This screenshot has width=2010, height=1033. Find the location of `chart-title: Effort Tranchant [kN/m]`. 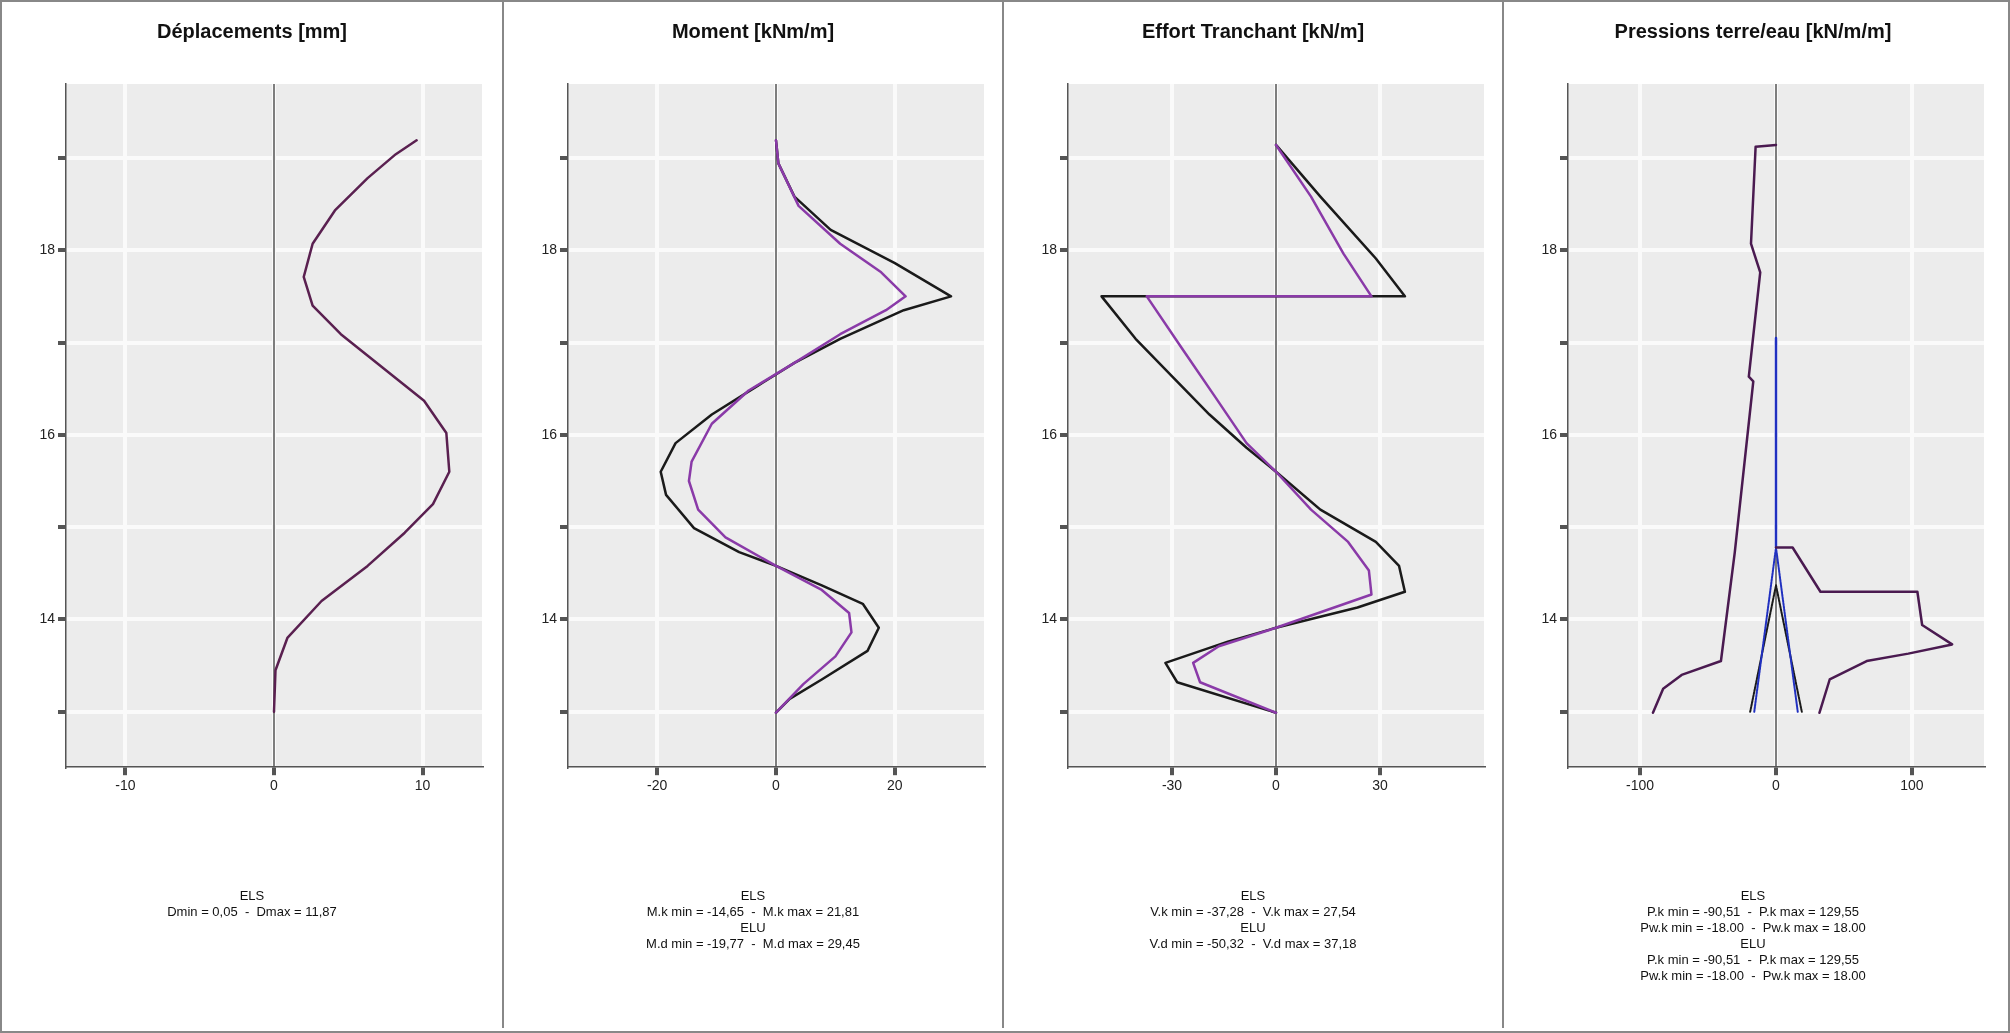

chart-title: Effort Tranchant [kN/m] is located at coordinates (1253, 31).